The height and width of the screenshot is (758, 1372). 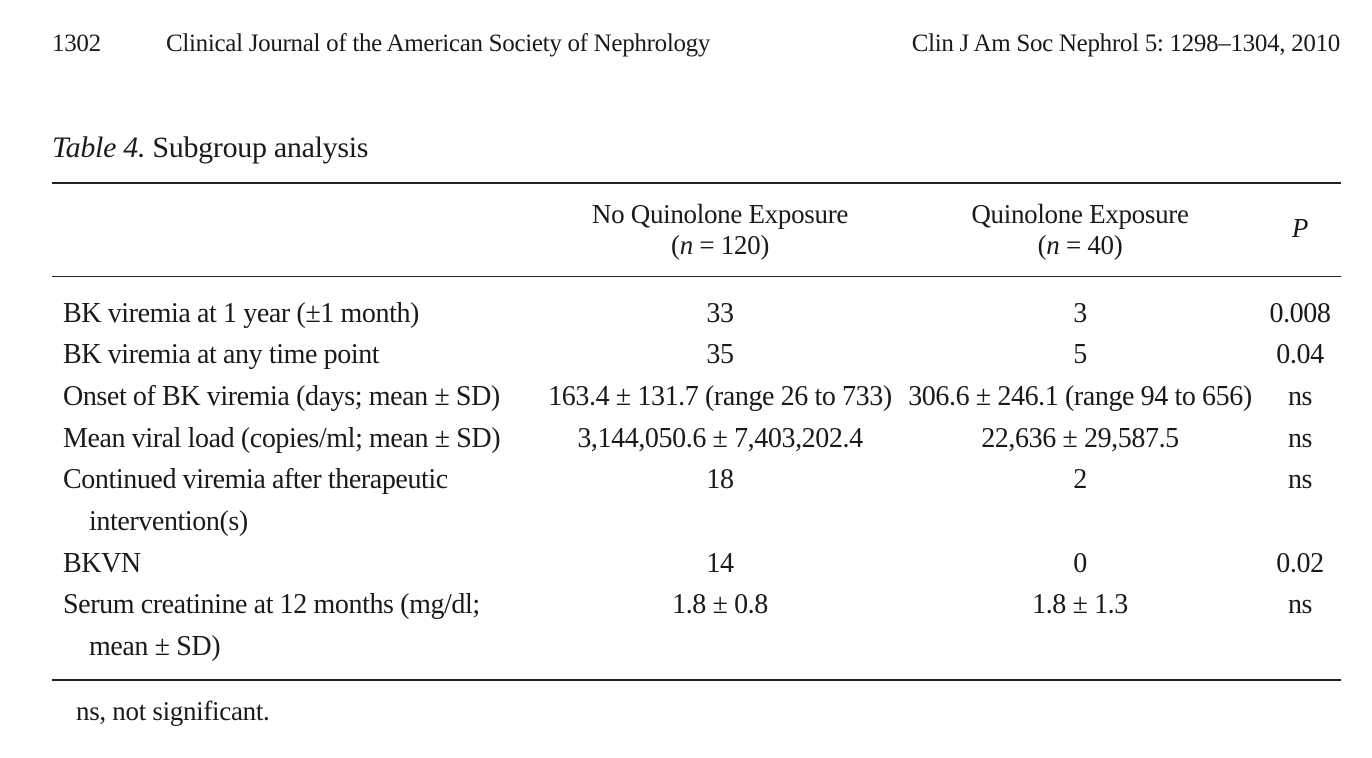 I want to click on column-header-quinolone: Quinolone Exposure (n = 40), so click(x=1080, y=230).